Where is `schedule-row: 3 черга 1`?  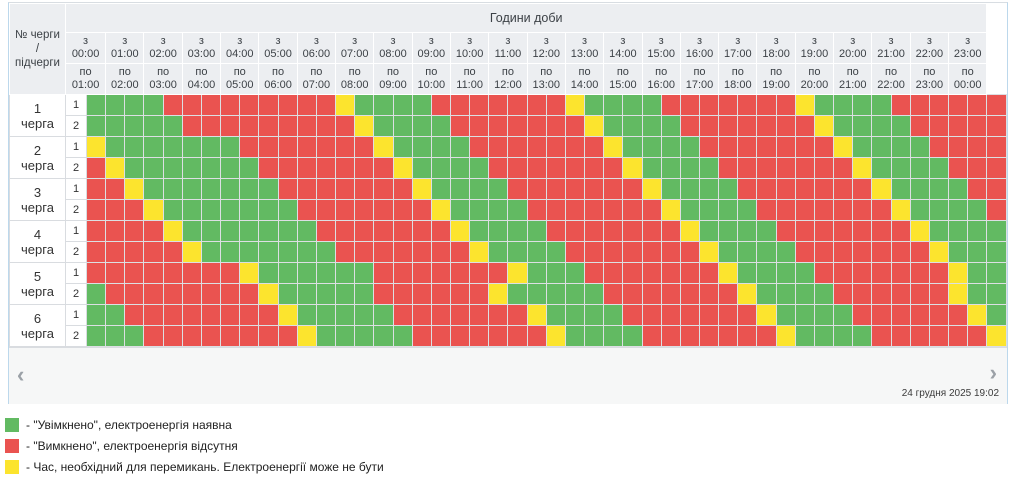
schedule-row: 3 черга 1 is located at coordinates (508, 199).